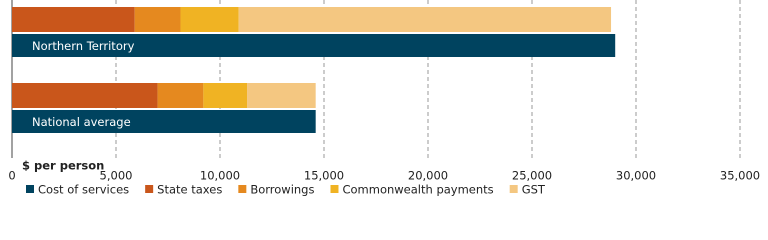  Describe the element at coordinates (428, 176) in the screenshot. I see `x-tick-label: 20,000` at that location.